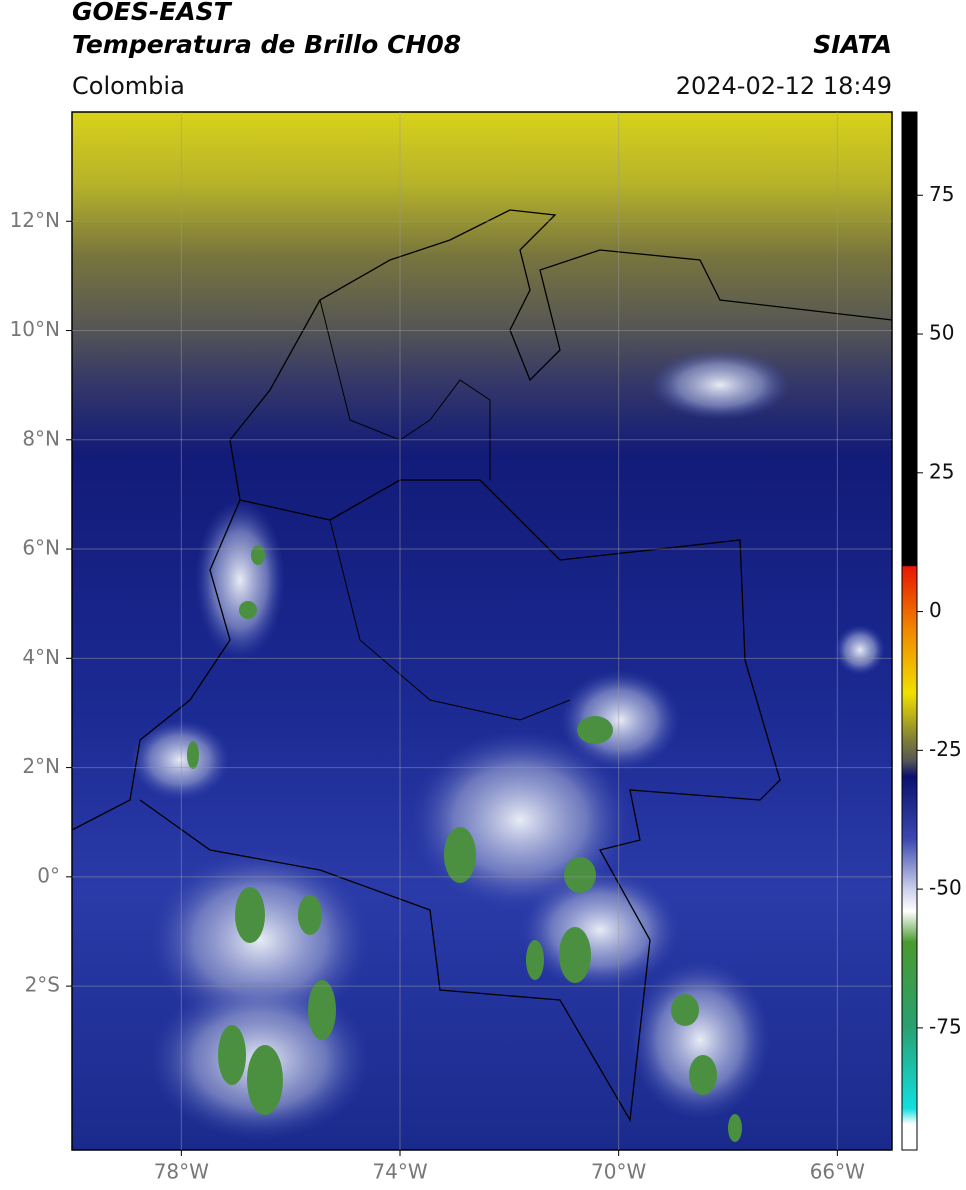 The height and width of the screenshot is (1190, 966). I want to click on x-tick-label: 66°W, so click(837, 1172).